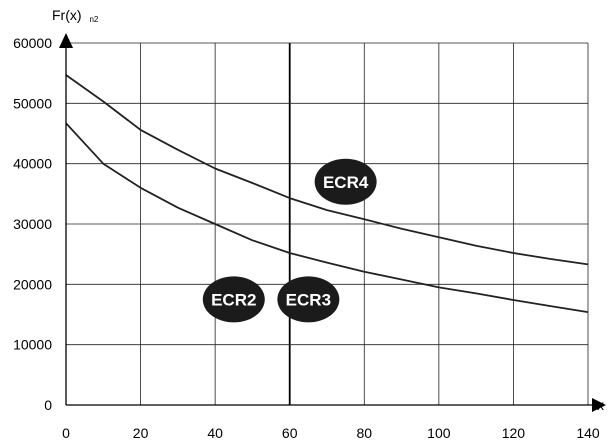  Describe the element at coordinates (364, 433) in the screenshot. I see `x-tick-label: 80` at that location.